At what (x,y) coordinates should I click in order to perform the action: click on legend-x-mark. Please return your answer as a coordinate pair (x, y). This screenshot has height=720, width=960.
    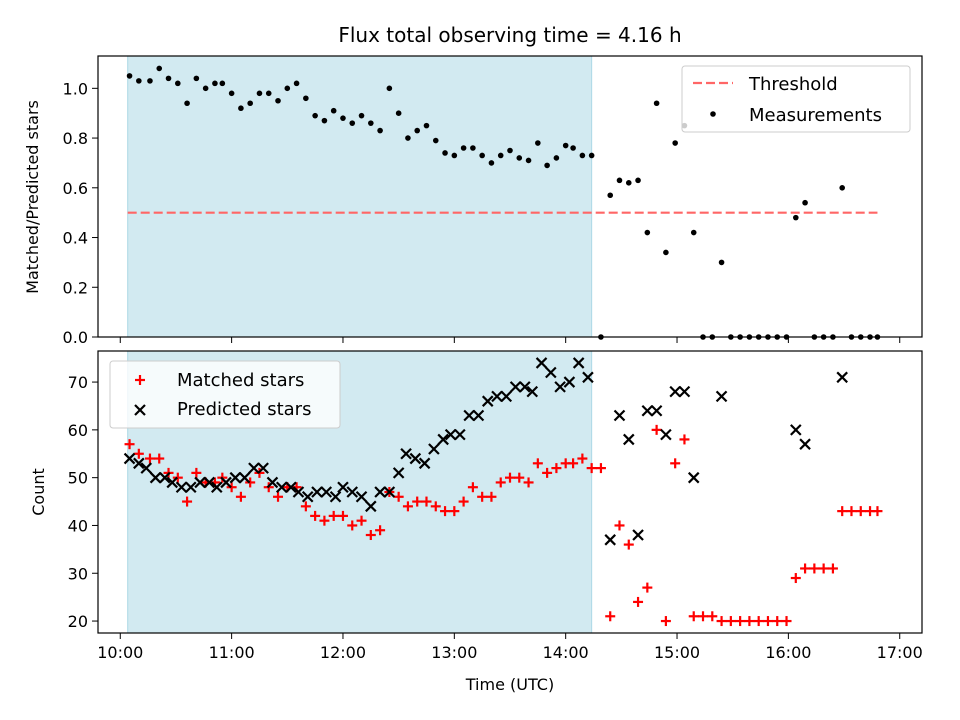
    Looking at the image, I should click on (140, 410).